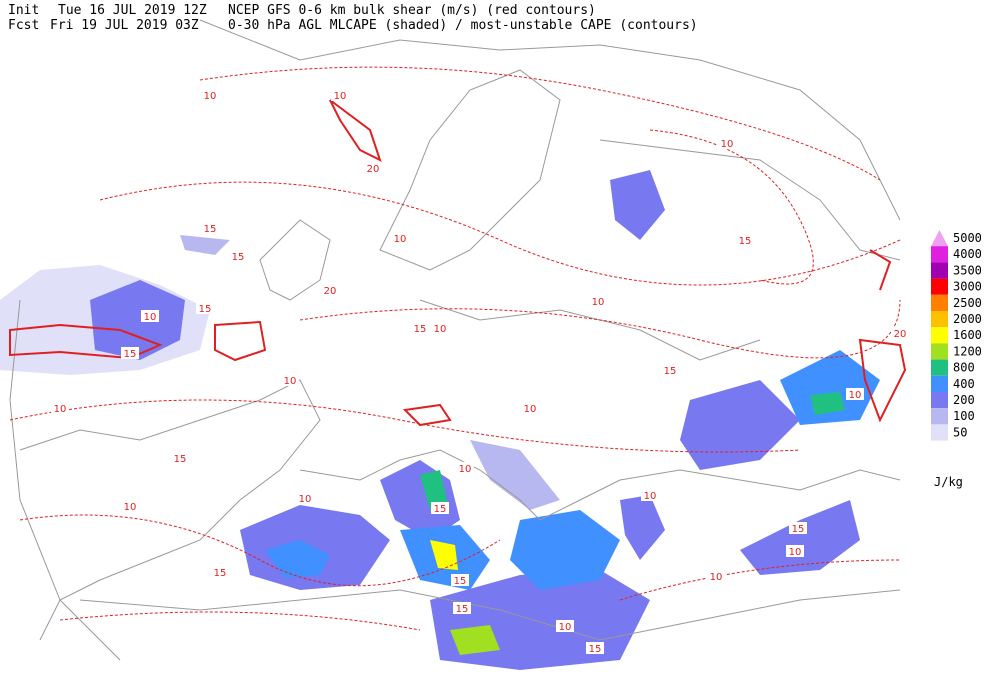 Image resolution: width=1000 pixels, height=680 pixels. Describe the element at coordinates (967, 319) in the screenshot. I see `colorbar-label: 2000` at that location.